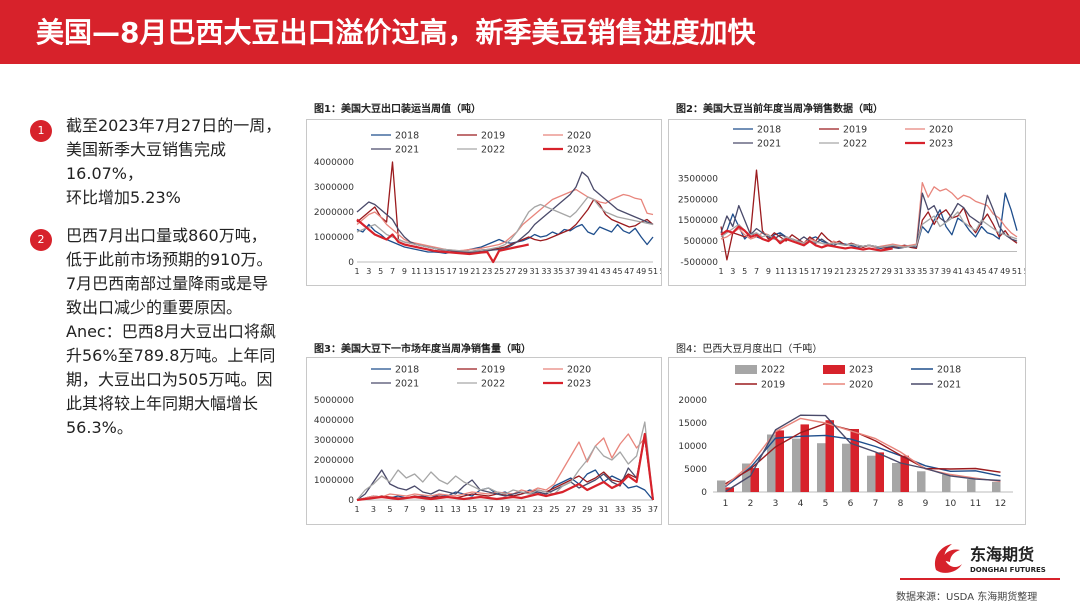 The width and height of the screenshot is (1080, 608). What do you see at coordinates (579, 136) in the screenshot?
I see `legend-label-2020: 2020` at bounding box center [579, 136].